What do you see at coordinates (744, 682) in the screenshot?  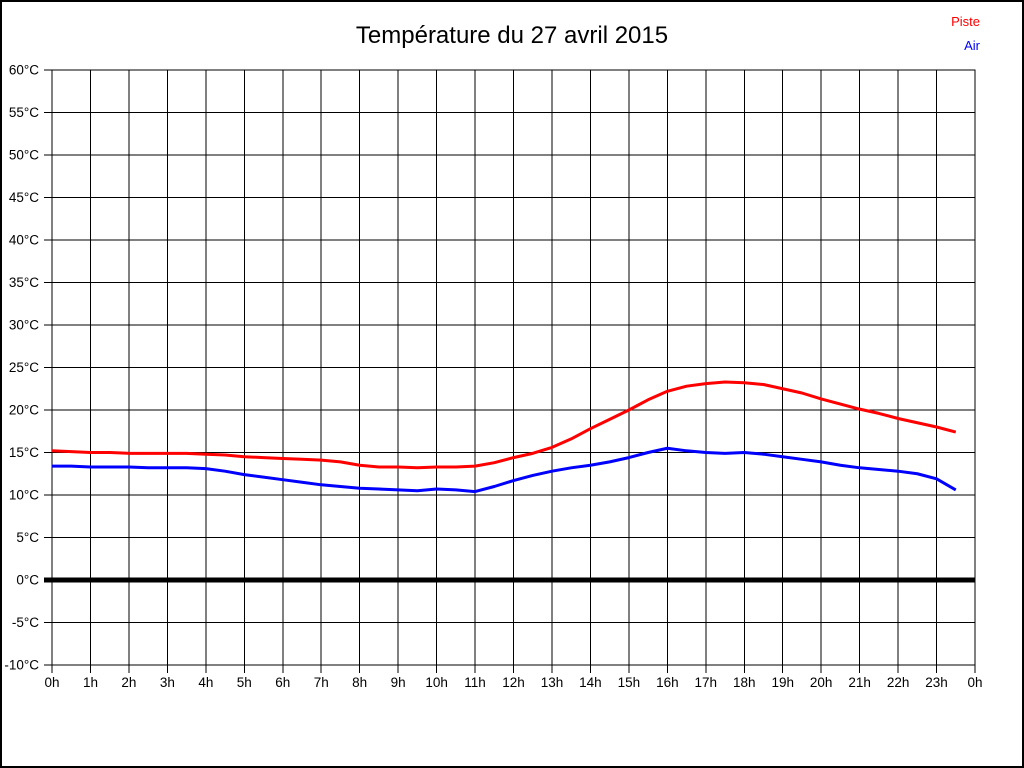 I see `x-tick-label: 18h` at bounding box center [744, 682].